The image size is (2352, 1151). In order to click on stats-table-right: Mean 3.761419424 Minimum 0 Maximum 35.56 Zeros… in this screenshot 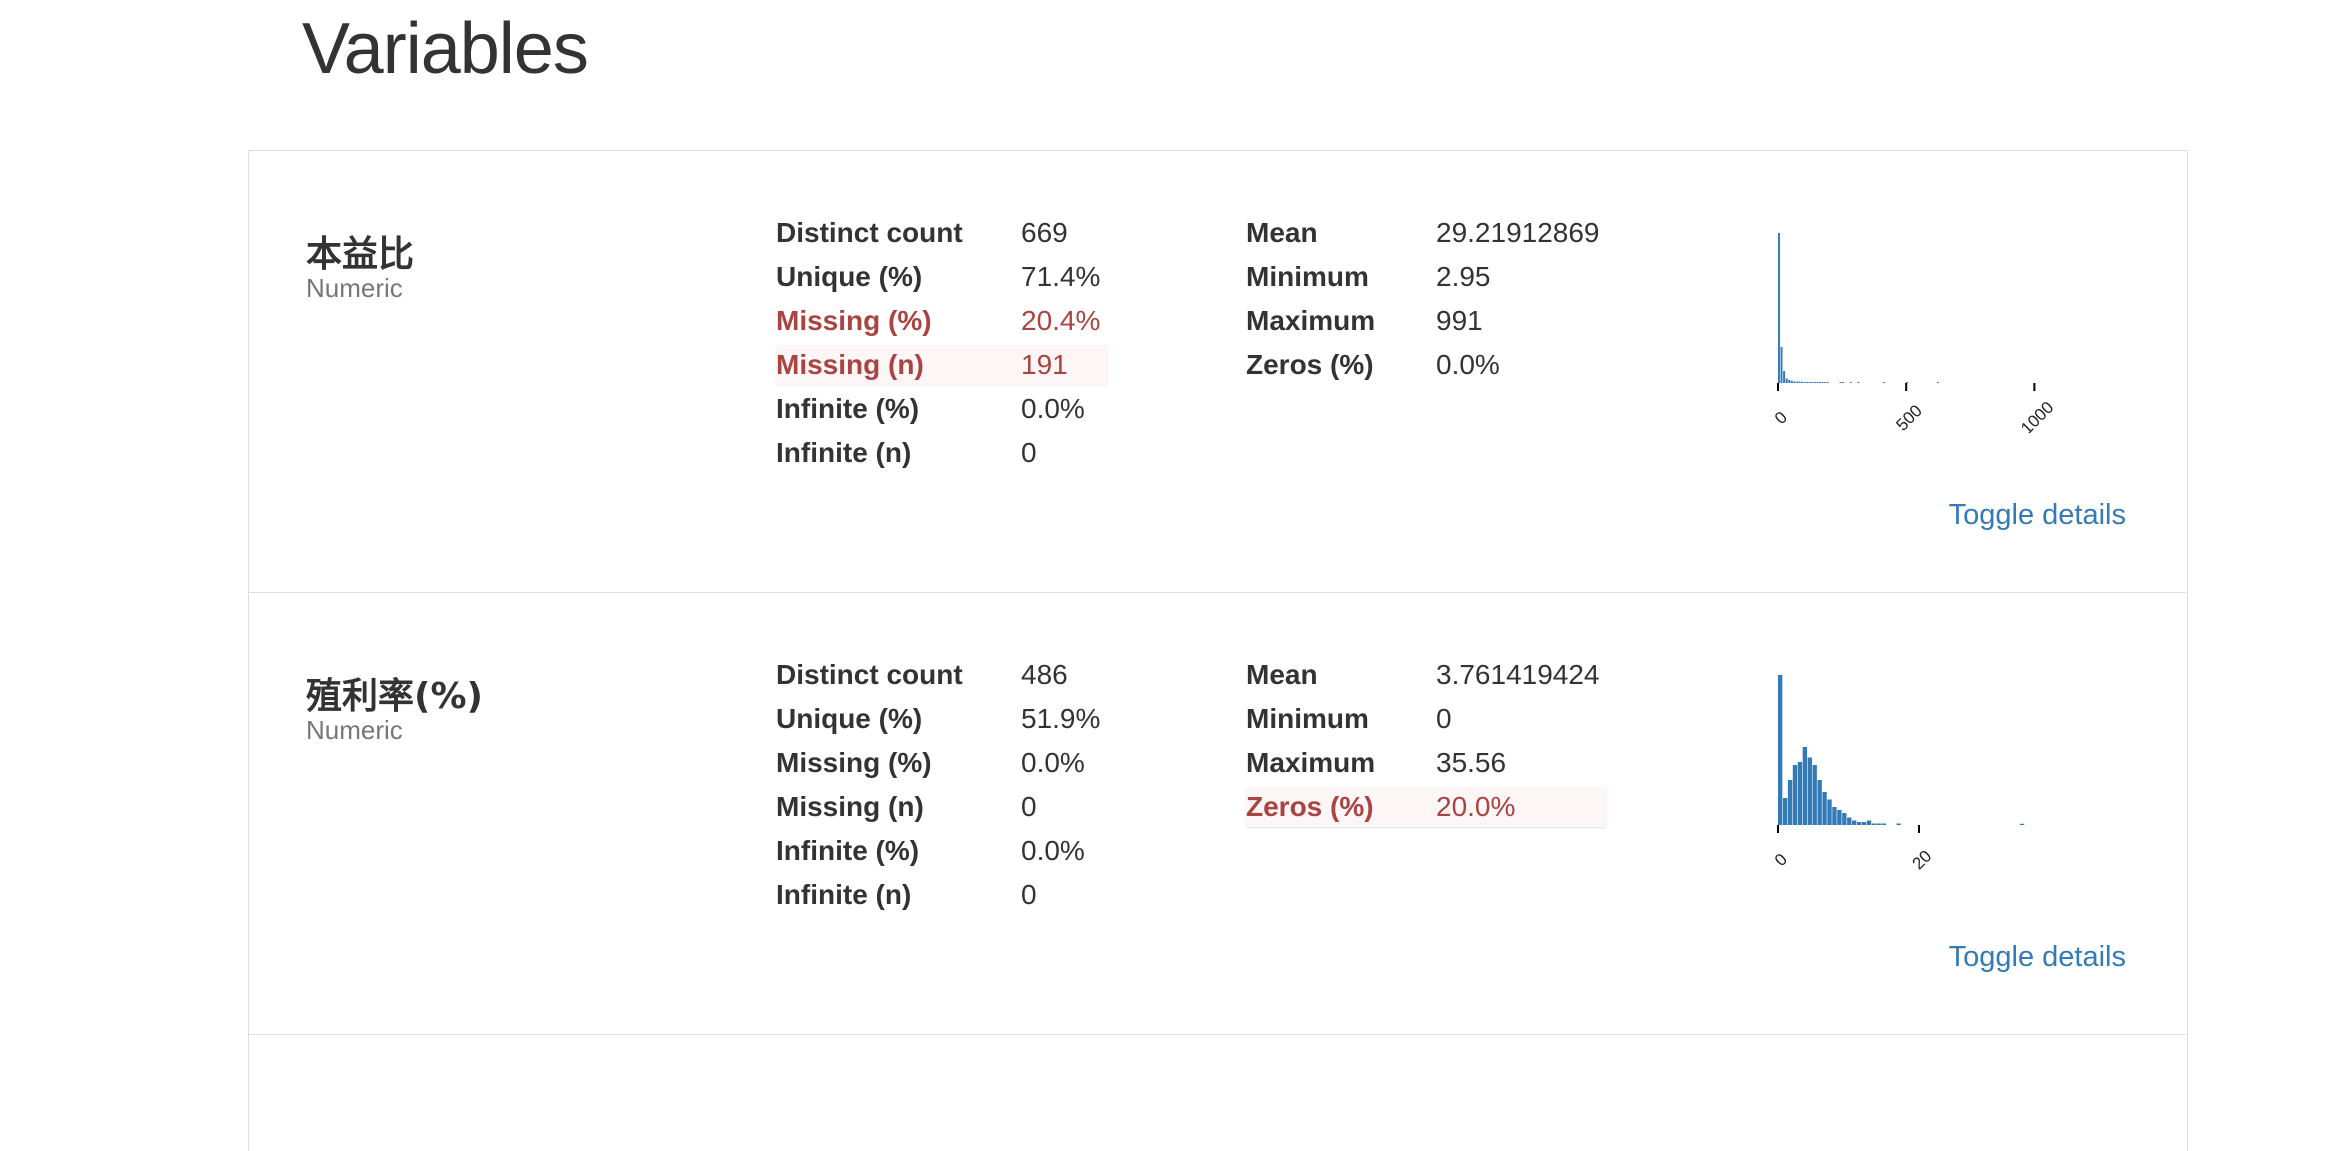, I will do `click(1426, 741)`.